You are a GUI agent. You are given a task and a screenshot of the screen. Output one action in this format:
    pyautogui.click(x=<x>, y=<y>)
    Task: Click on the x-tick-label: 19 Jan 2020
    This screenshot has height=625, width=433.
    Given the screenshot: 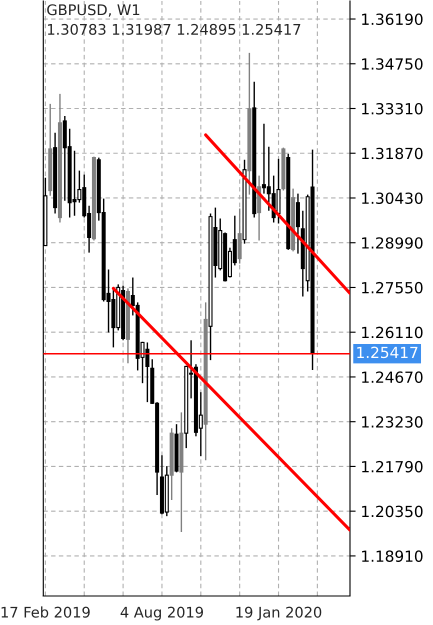 What is the action you would take?
    pyautogui.click(x=279, y=613)
    